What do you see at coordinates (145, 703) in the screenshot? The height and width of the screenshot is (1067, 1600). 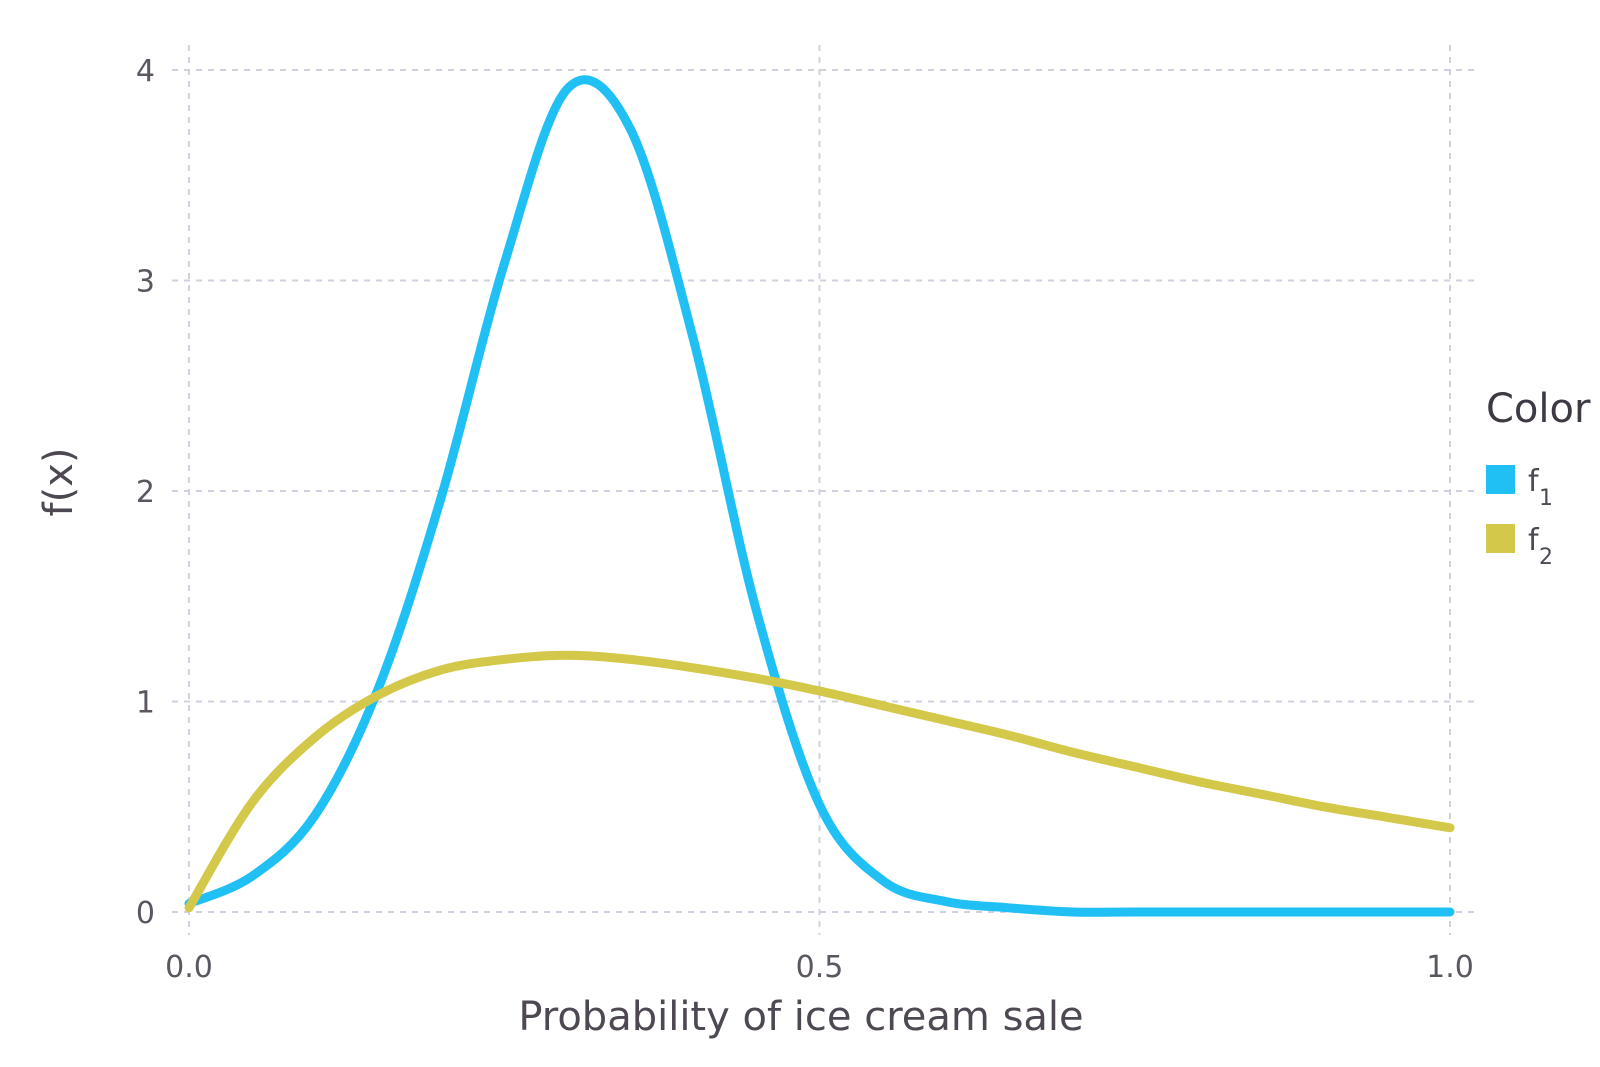 I see `y-tick-label: 1` at bounding box center [145, 703].